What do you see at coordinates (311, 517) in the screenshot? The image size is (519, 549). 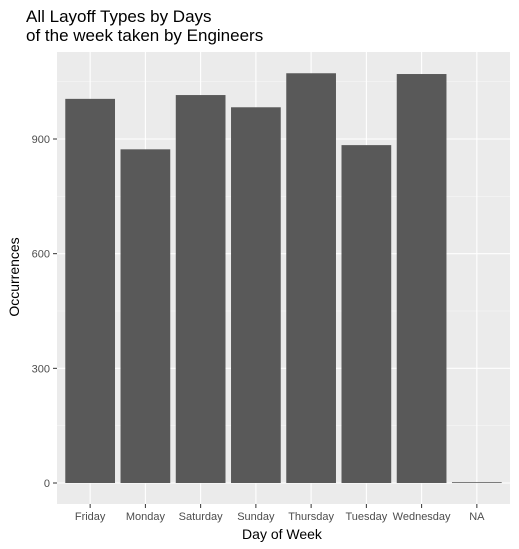 I see `x-tick-label: Thursday` at bounding box center [311, 517].